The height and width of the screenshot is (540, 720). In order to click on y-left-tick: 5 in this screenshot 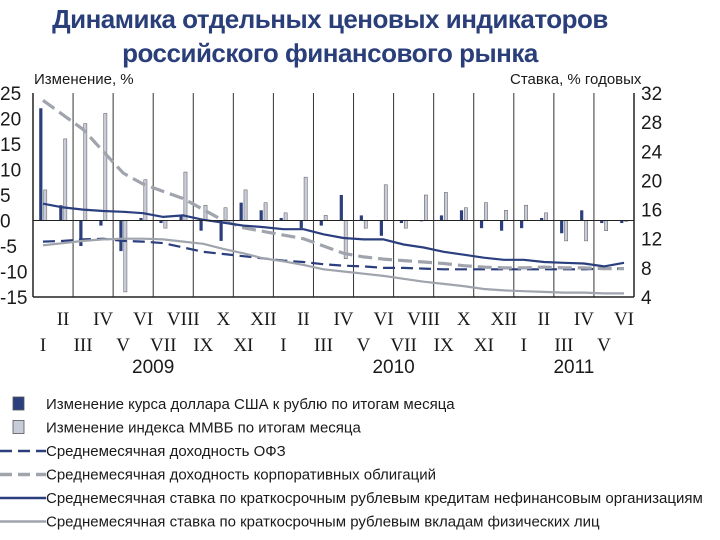, I will do `click(5, 196)`.